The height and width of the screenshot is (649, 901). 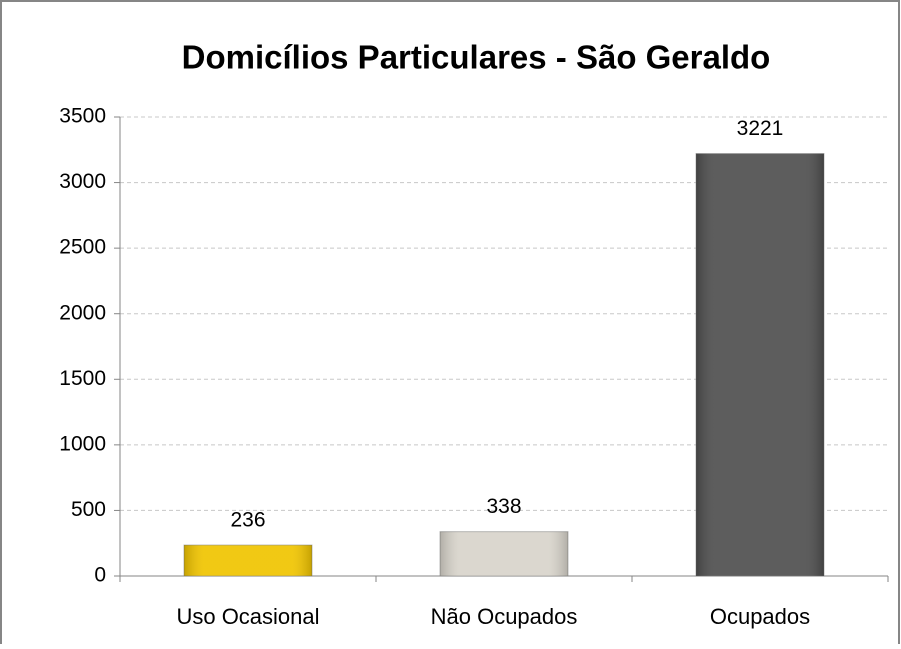 I want to click on y-tick-label: 3000, so click(x=82, y=181).